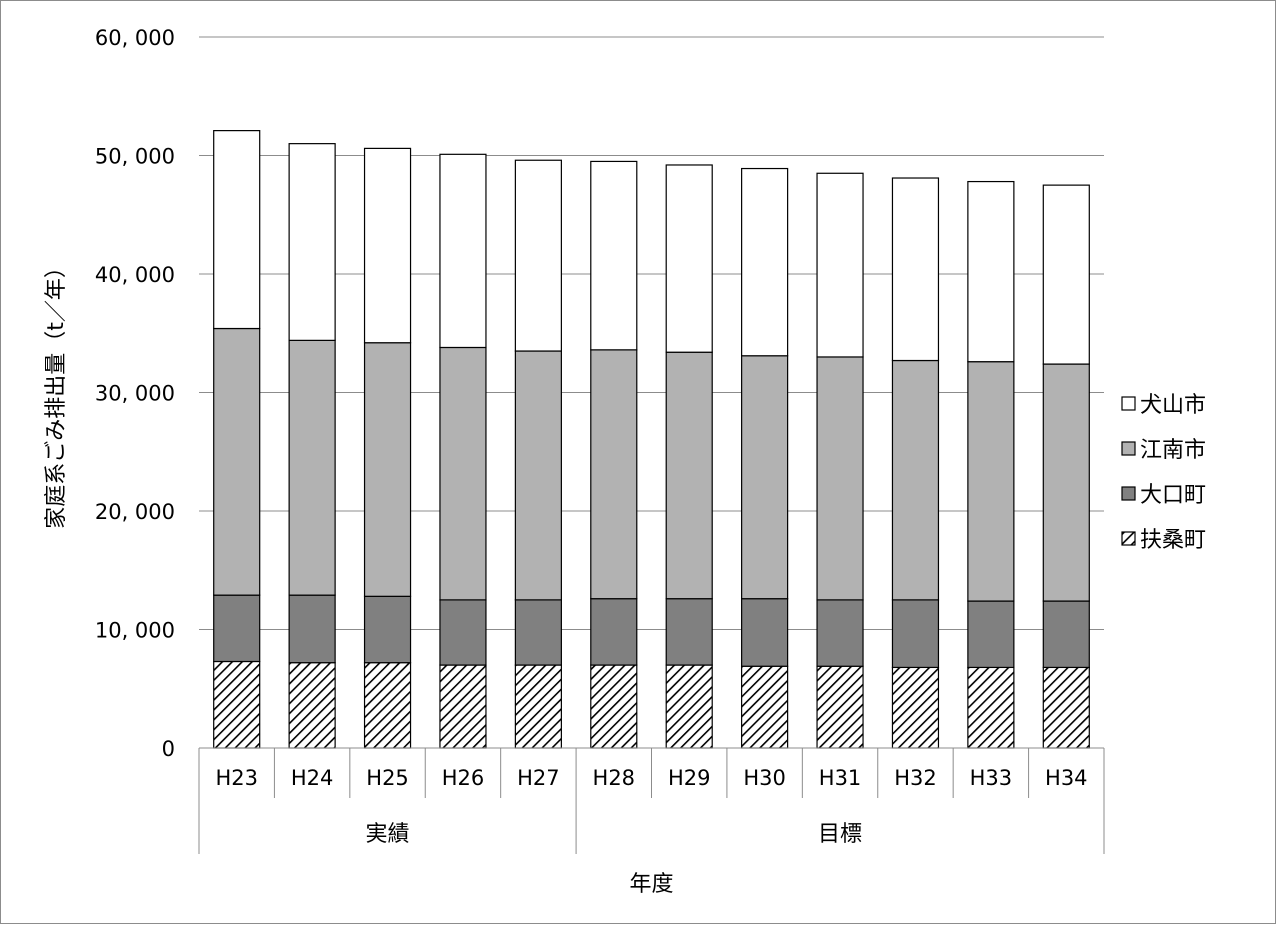 The image size is (1276, 925). I want to click on y-tick-label: 10, 000, so click(135, 631).